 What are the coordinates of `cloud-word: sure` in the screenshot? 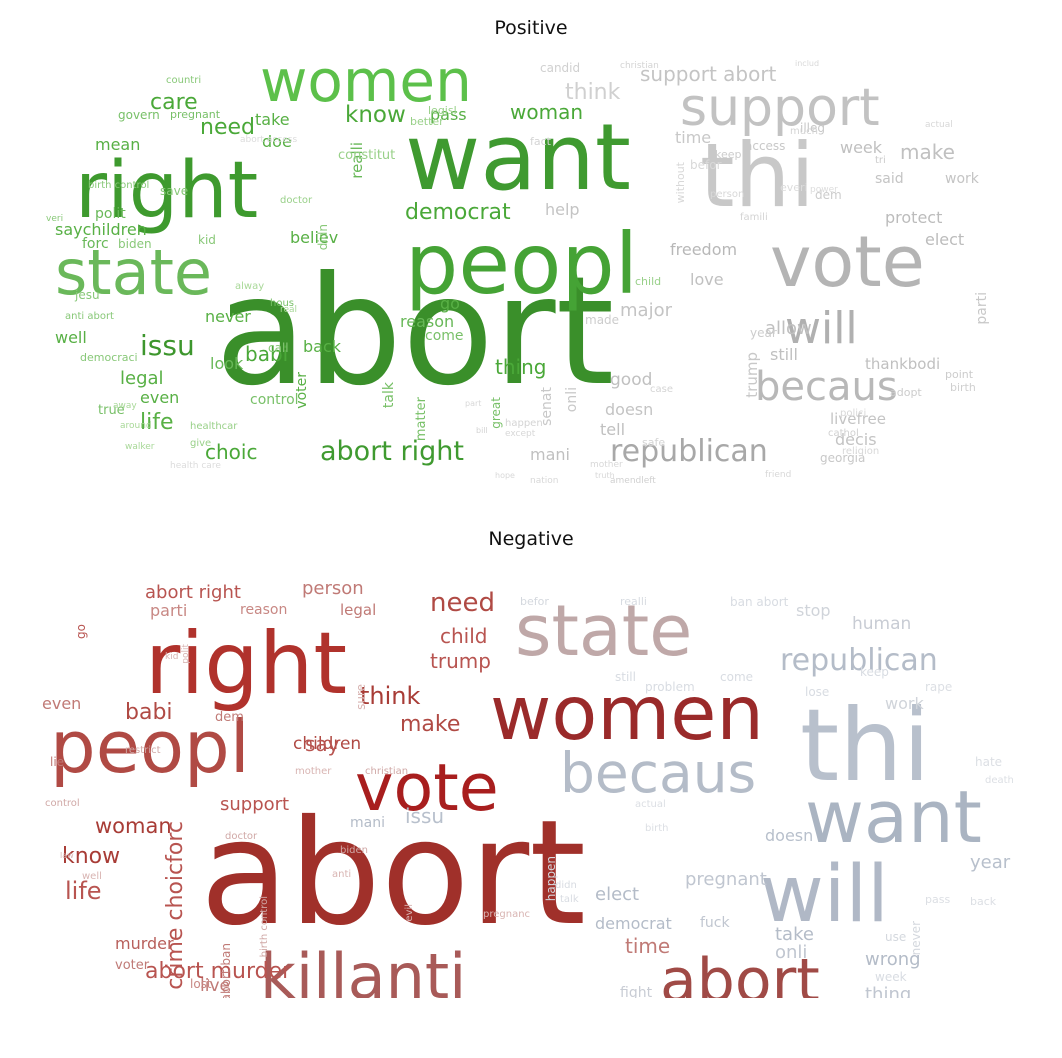 It's located at (361, 697).